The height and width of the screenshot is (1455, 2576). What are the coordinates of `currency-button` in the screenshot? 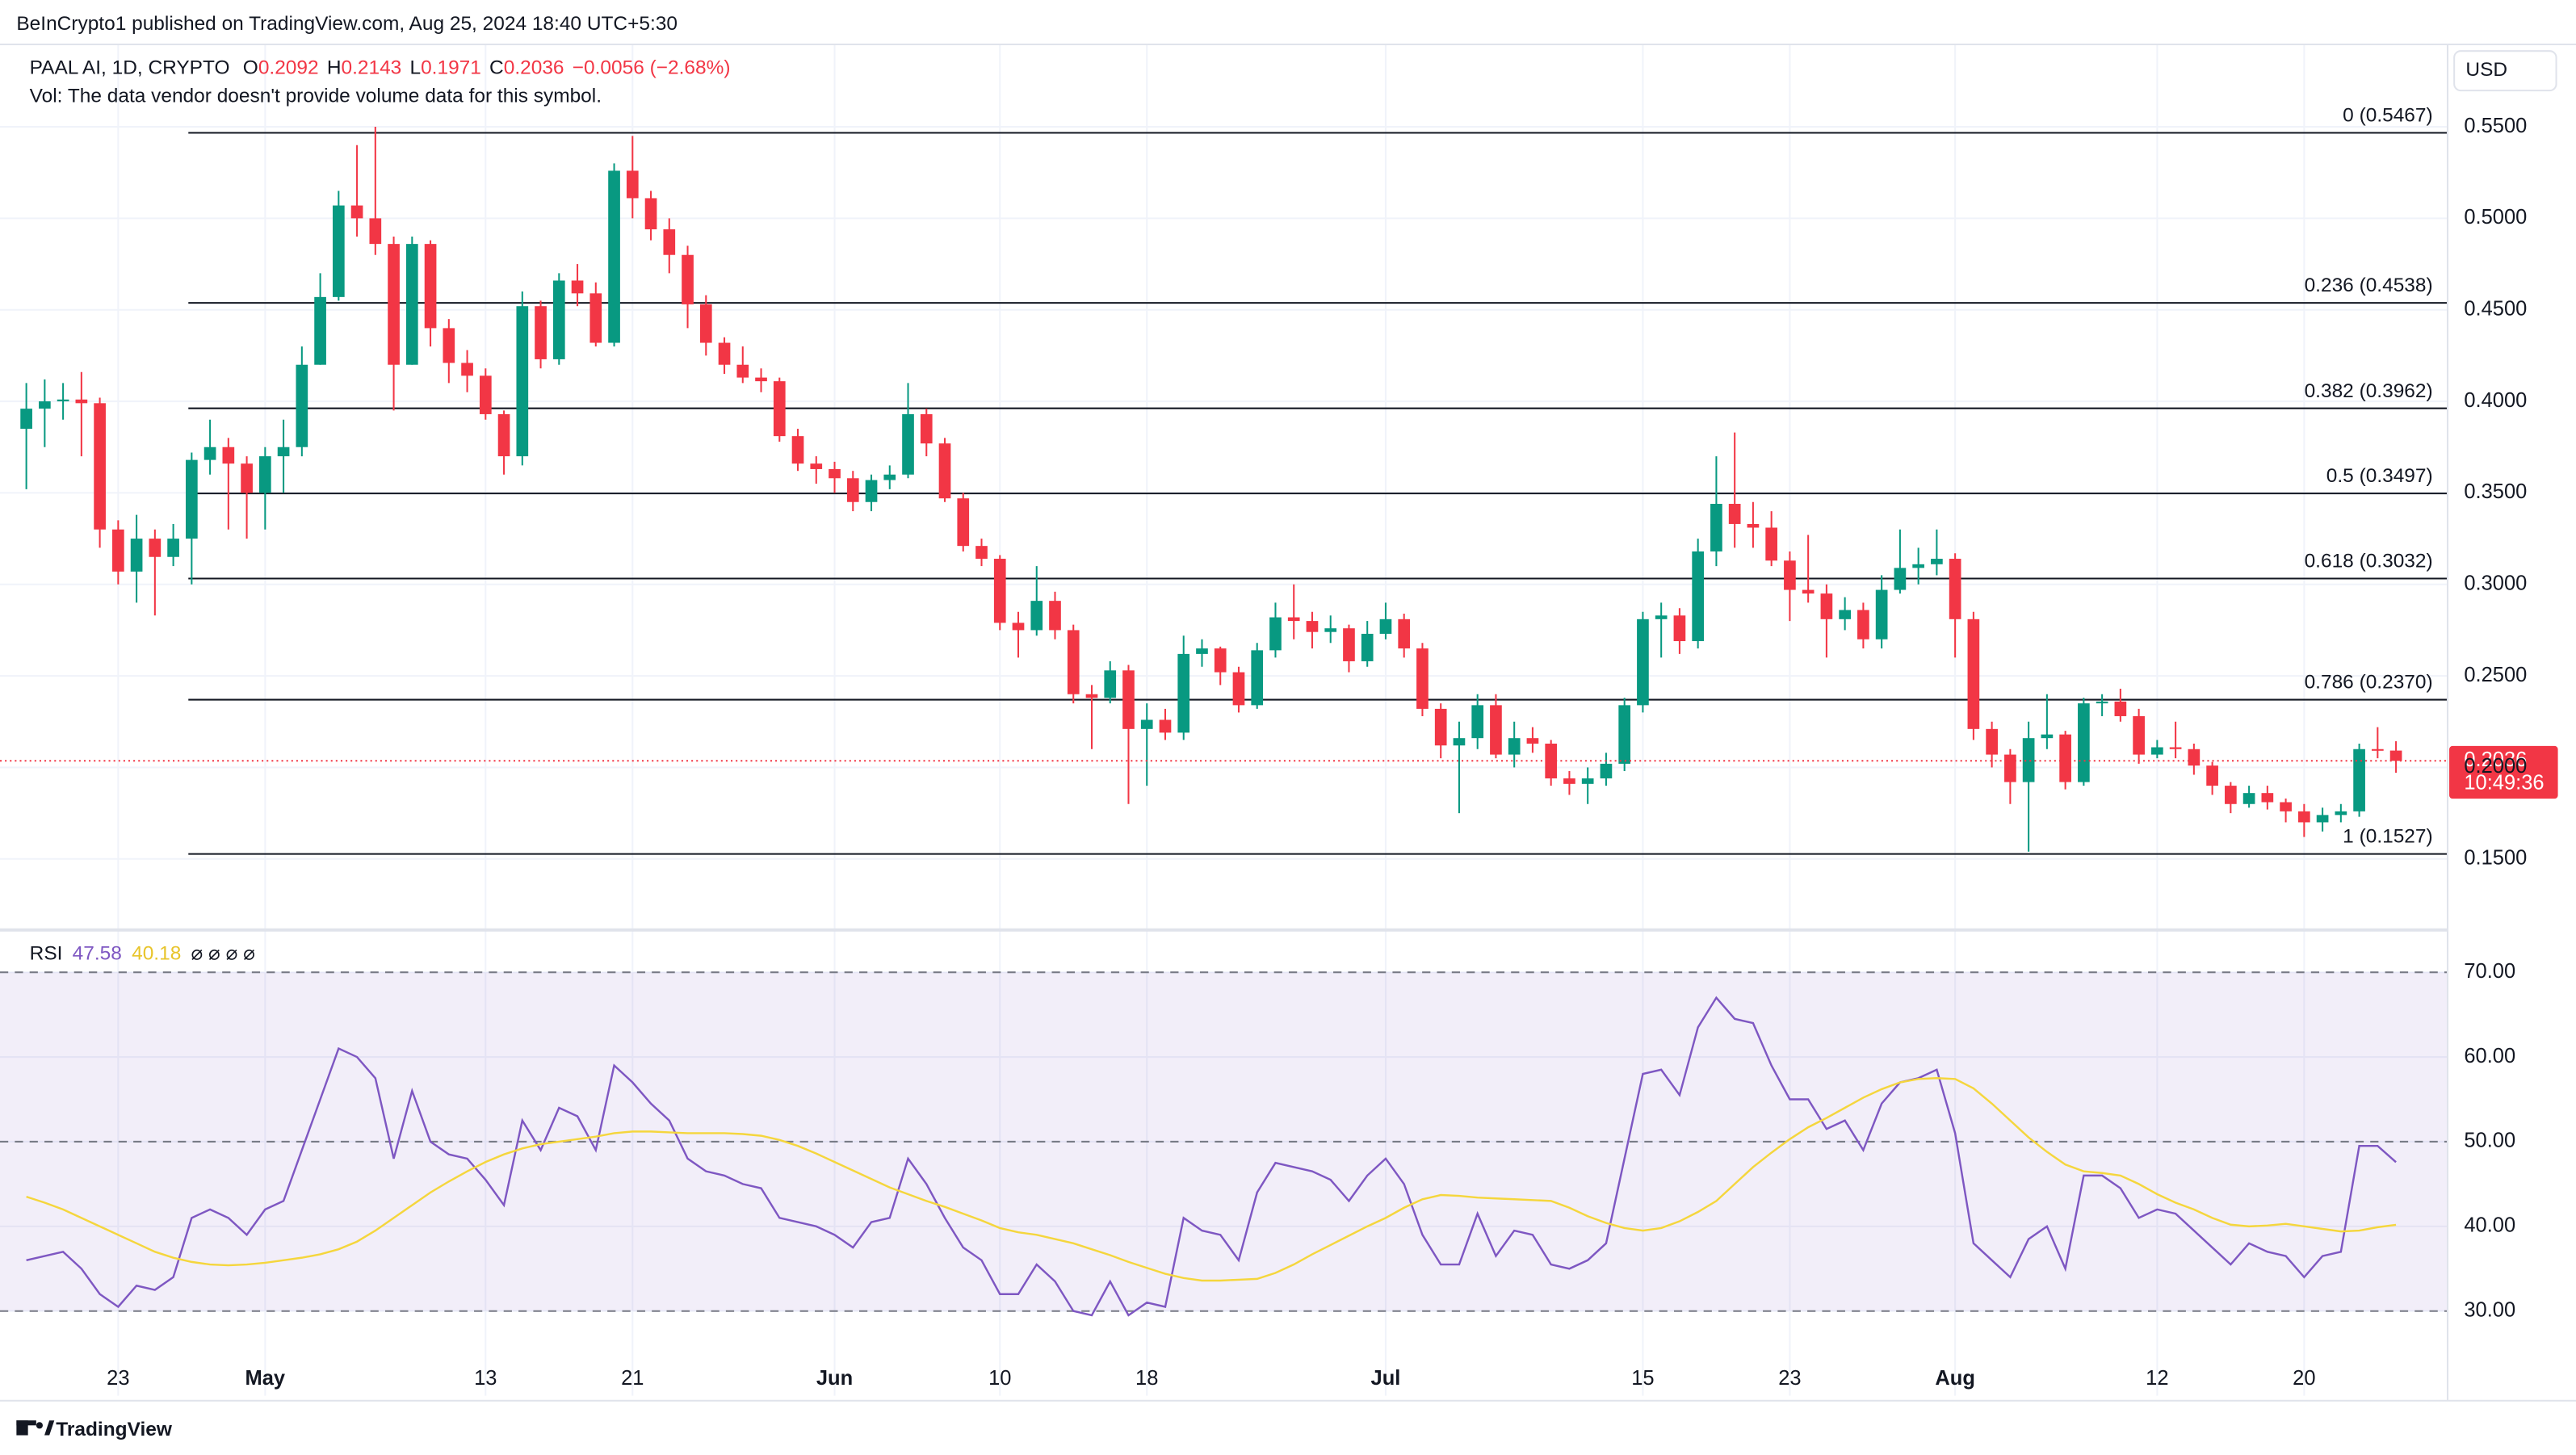 It's located at (2505, 71).